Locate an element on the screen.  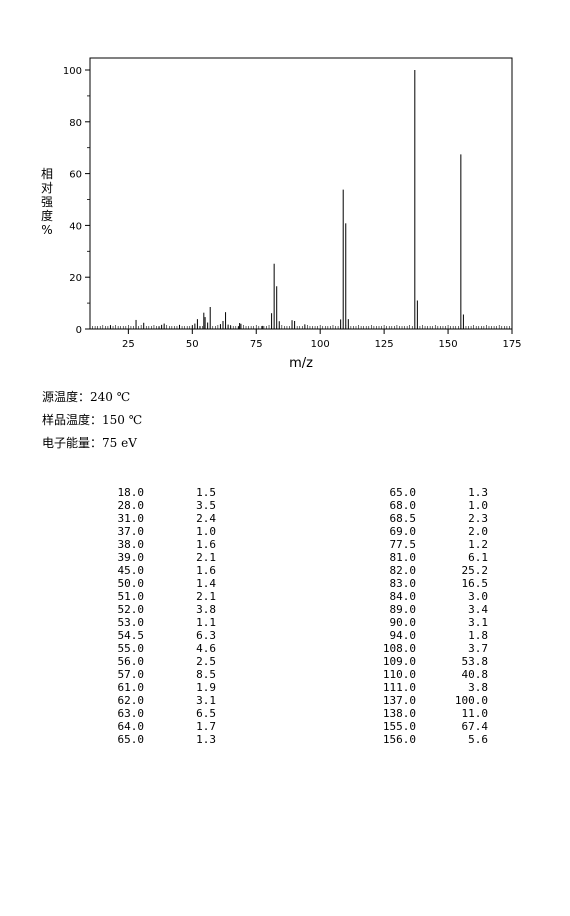
peak-abundance: 1.7 is located at coordinates (206, 726).